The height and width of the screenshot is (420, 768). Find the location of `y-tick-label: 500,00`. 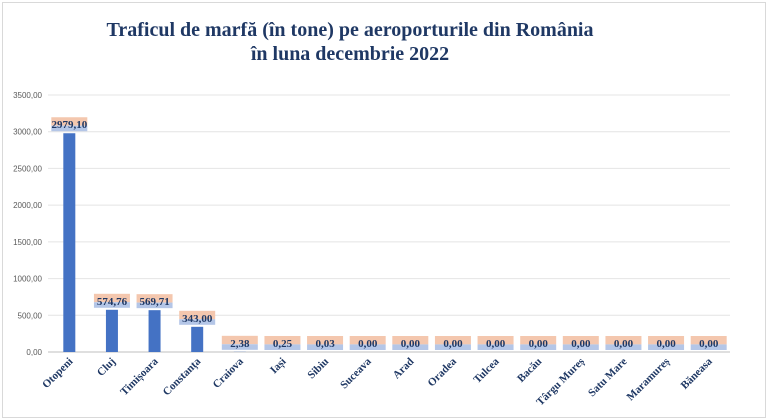

y-tick-label: 500,00 is located at coordinates (30, 315).